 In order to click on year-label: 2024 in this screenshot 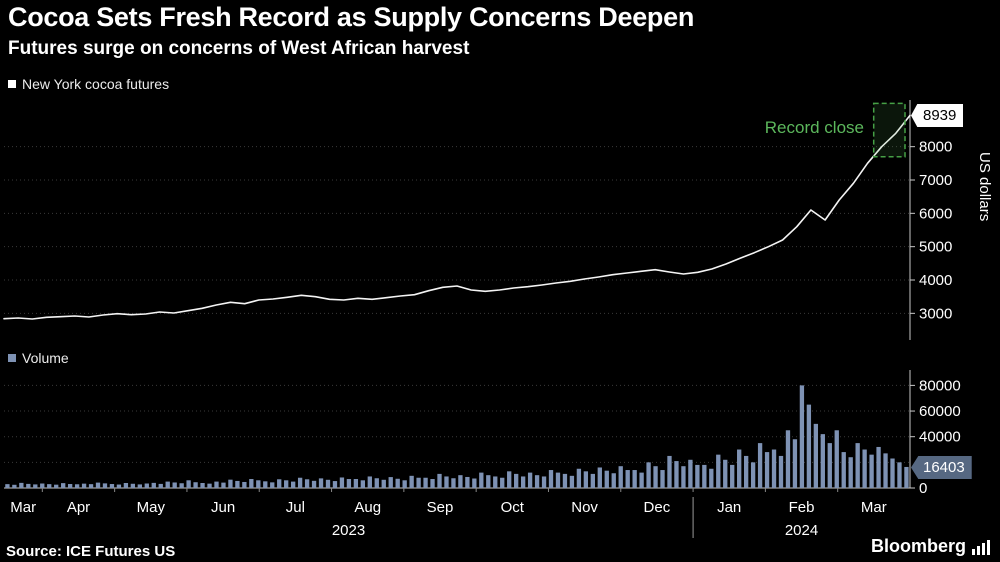, I will do `click(801, 530)`.